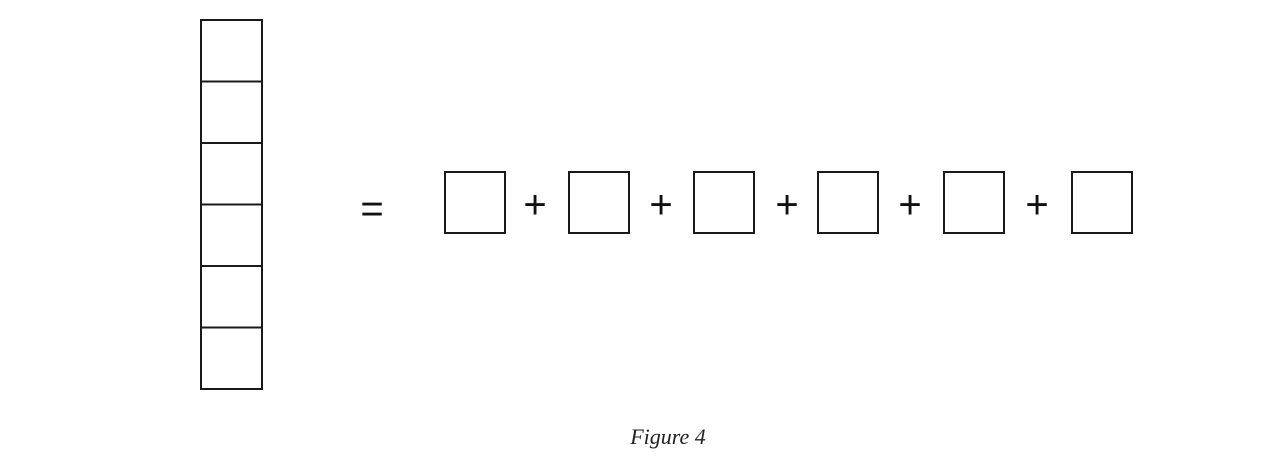 Image resolution: width=1264 pixels, height=471 pixels. I want to click on figure-caption: Figure 4, so click(667, 436).